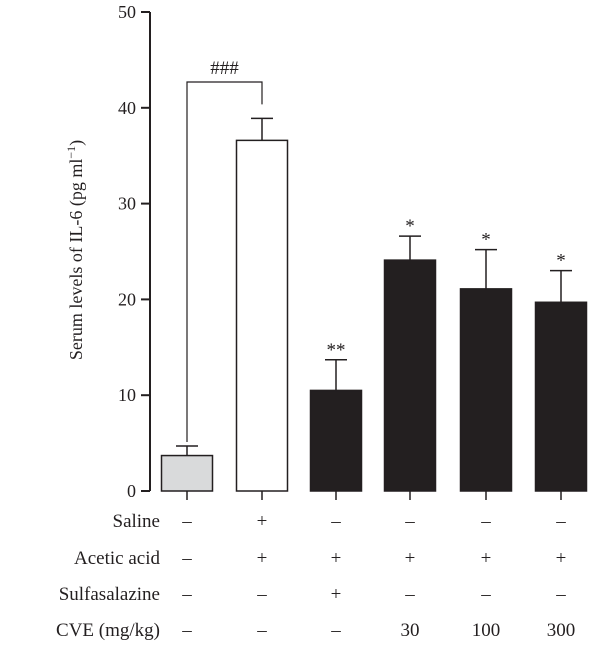  What do you see at coordinates (71, 152) in the screenshot?
I see `y-axis-label-superscript: −1` at bounding box center [71, 152].